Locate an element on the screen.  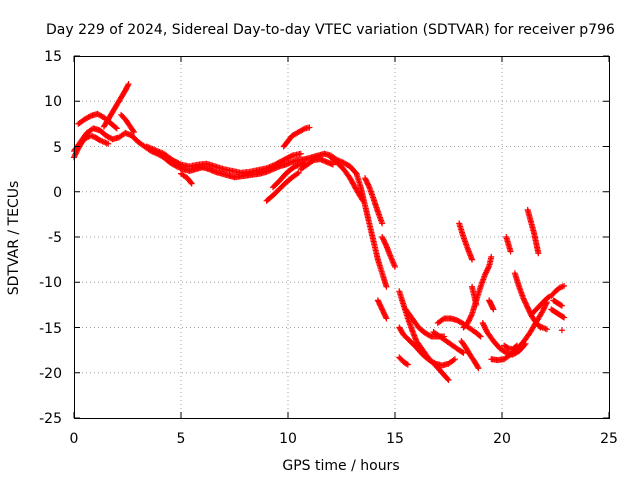
y-tick-label: -5 is located at coordinates (55, 238).